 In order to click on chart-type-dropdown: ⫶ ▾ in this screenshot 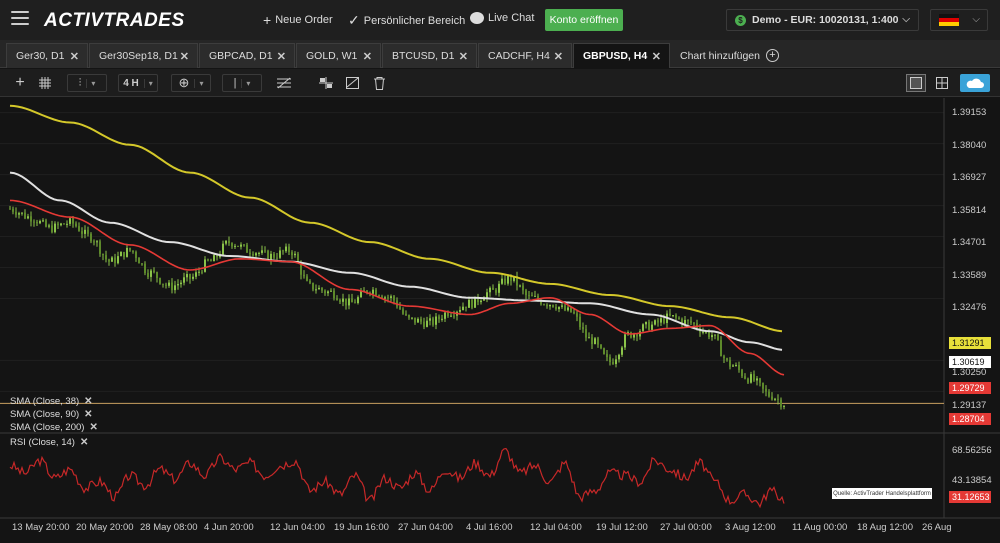, I will do `click(87, 83)`.